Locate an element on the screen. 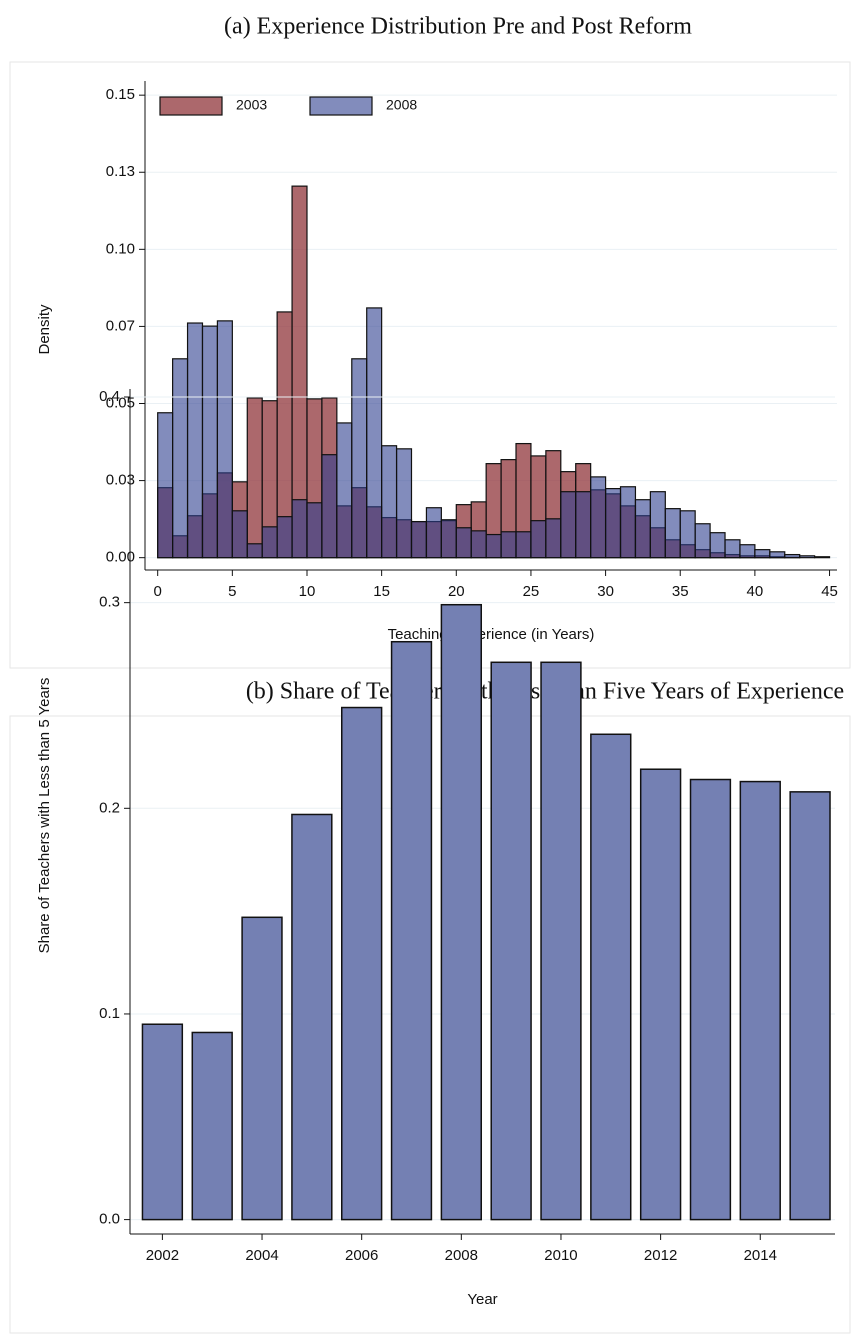  x-tick-label: 20 is located at coordinates (456, 591).